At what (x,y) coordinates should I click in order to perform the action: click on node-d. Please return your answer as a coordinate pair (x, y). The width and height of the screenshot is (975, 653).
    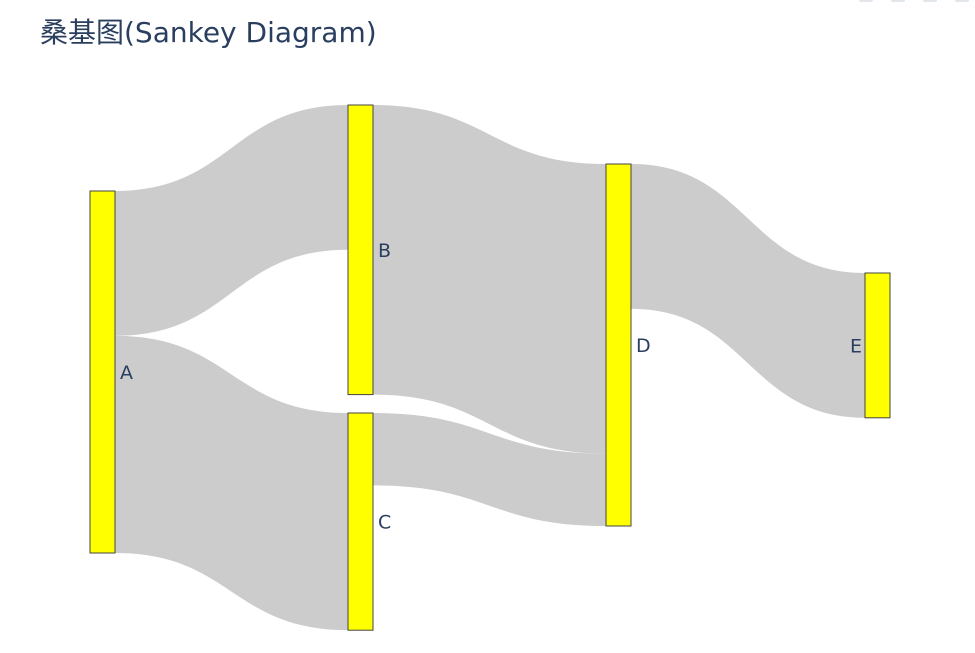
    Looking at the image, I should click on (618, 345).